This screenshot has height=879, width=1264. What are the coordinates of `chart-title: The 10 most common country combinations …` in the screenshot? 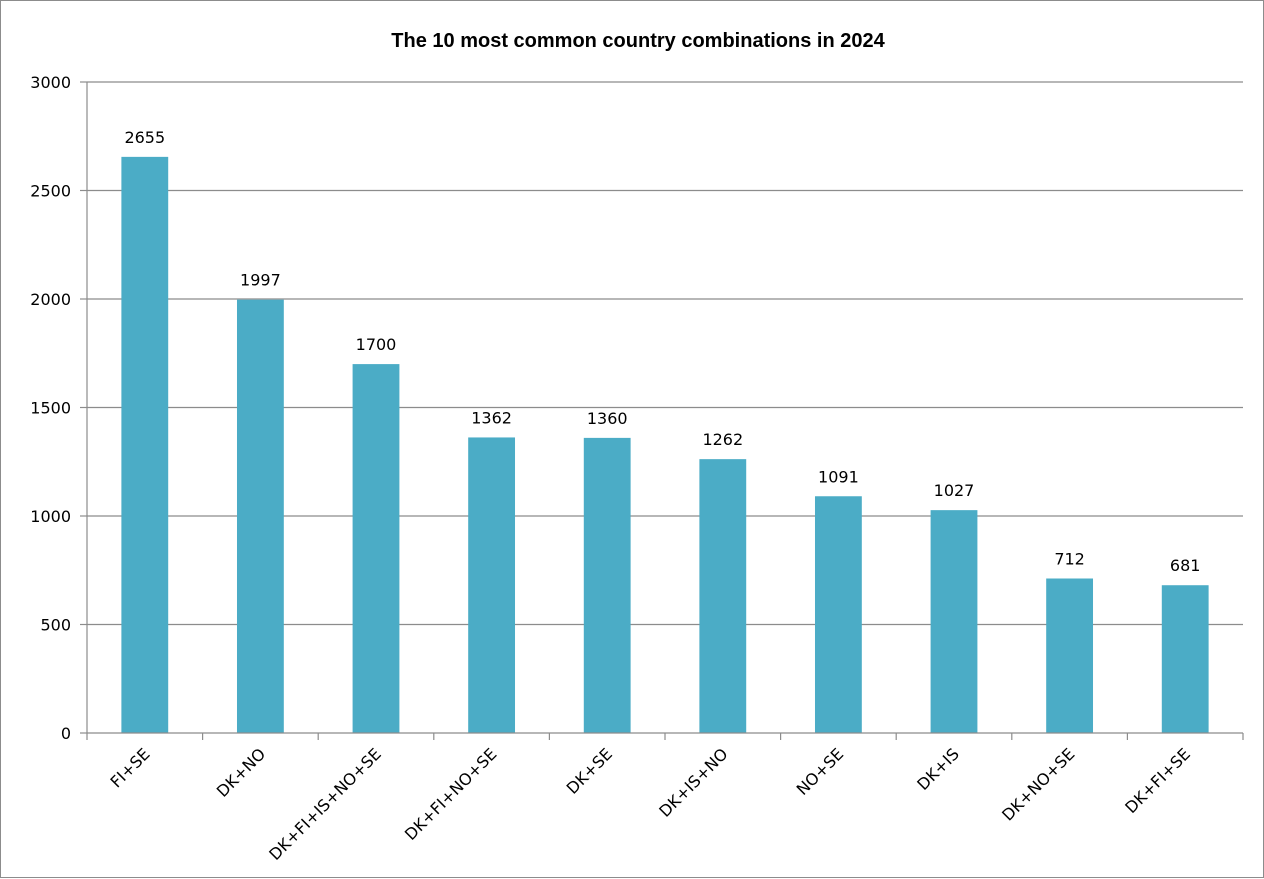 It's located at (638, 41).